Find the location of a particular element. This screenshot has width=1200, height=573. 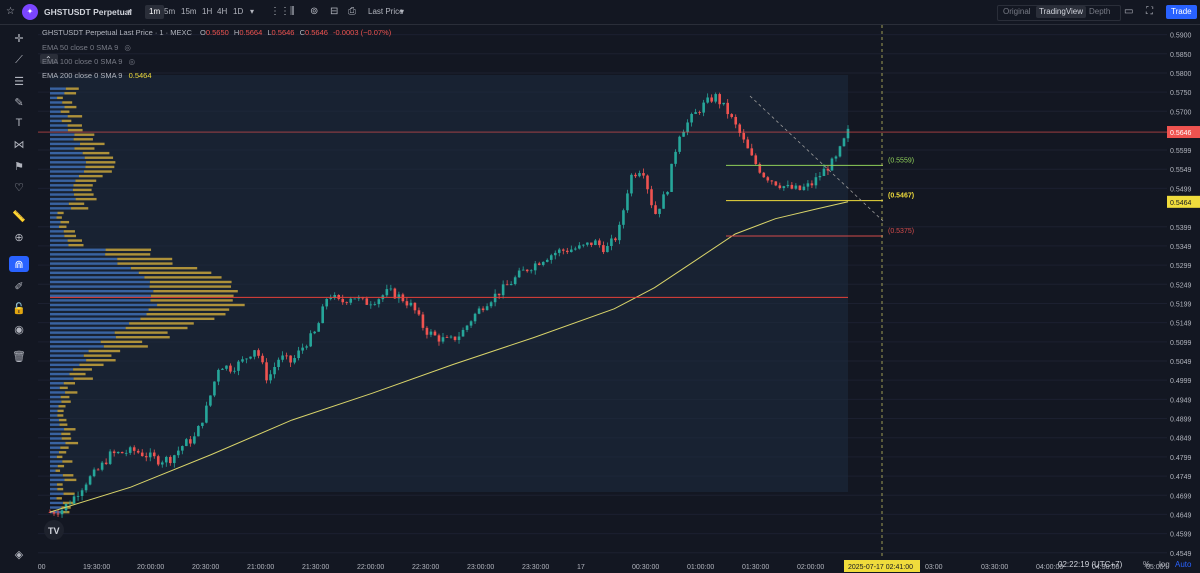

chevron-up-icon: ⌃ is located at coordinates (48, 59).